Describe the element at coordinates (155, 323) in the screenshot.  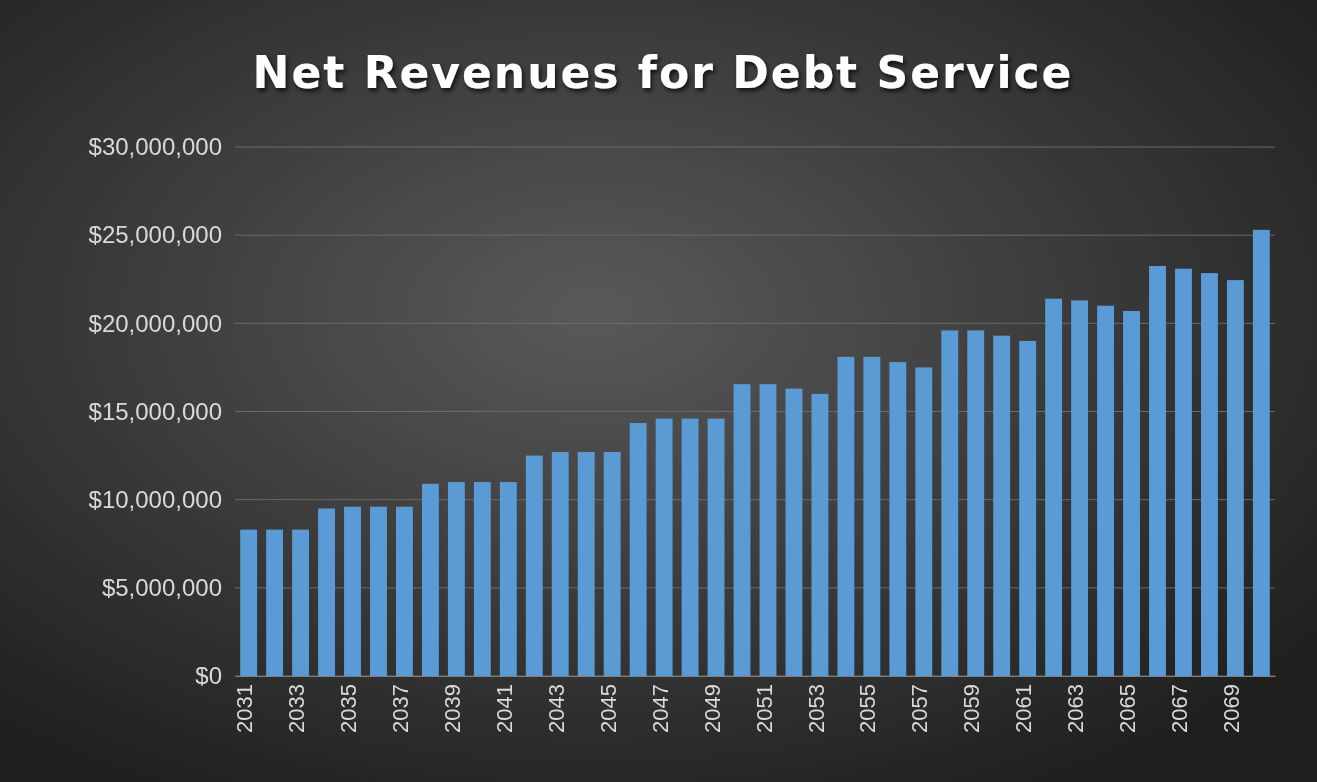
I see `y-tick-label: $20,000,000` at that location.